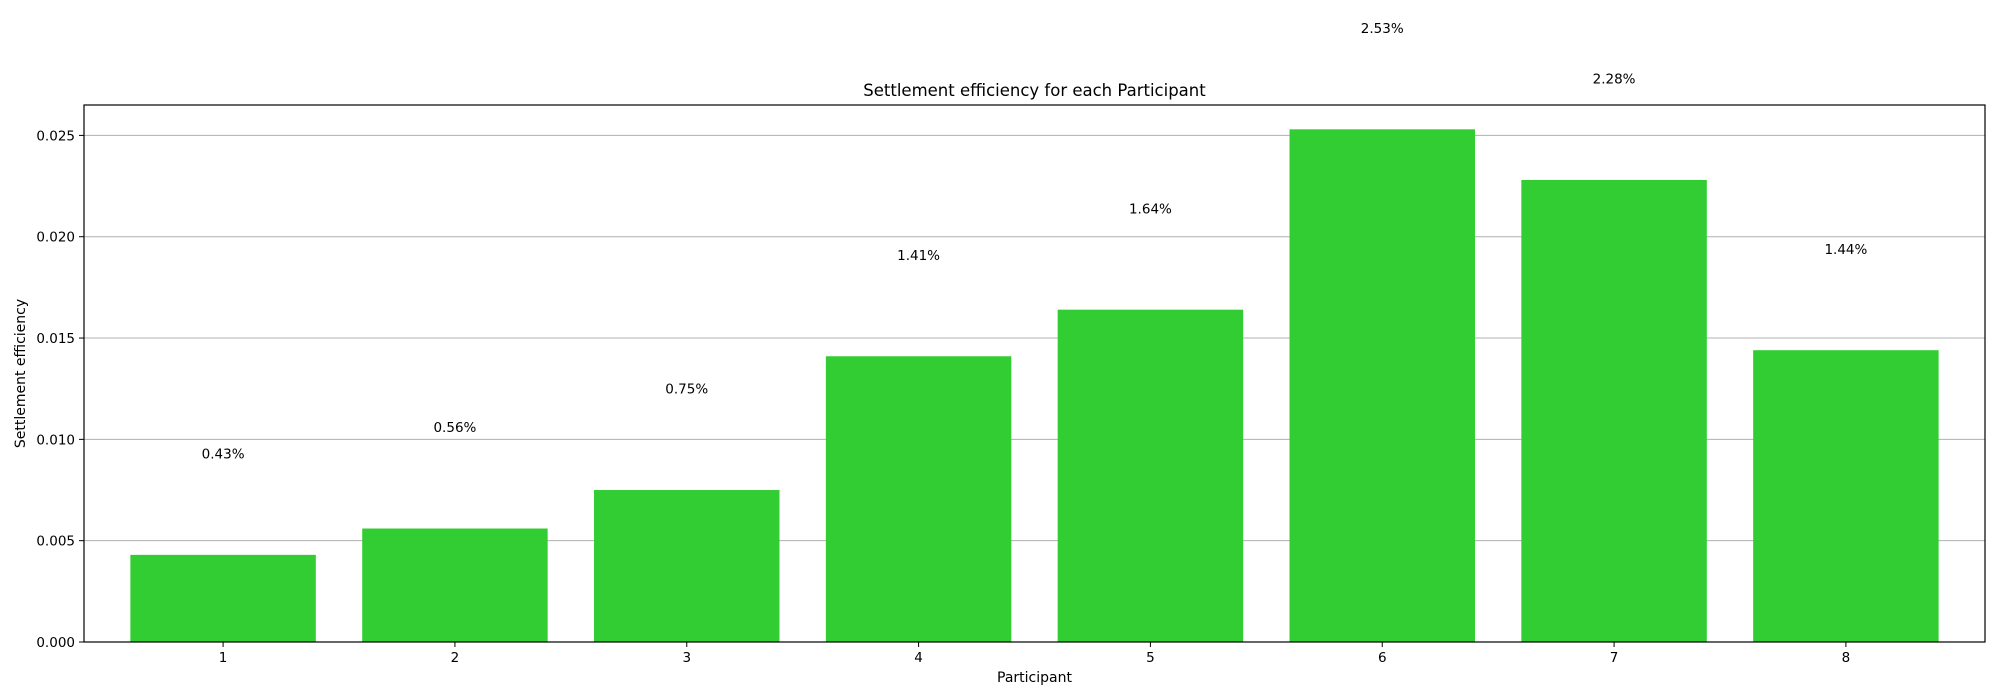  Describe the element at coordinates (1034, 678) in the screenshot. I see `x-axis-title: Participant` at that location.